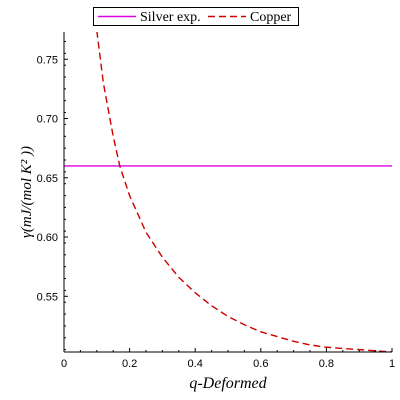  What do you see at coordinates (47, 297) in the screenshot?
I see `y-tick-label: 0.55` at bounding box center [47, 297].